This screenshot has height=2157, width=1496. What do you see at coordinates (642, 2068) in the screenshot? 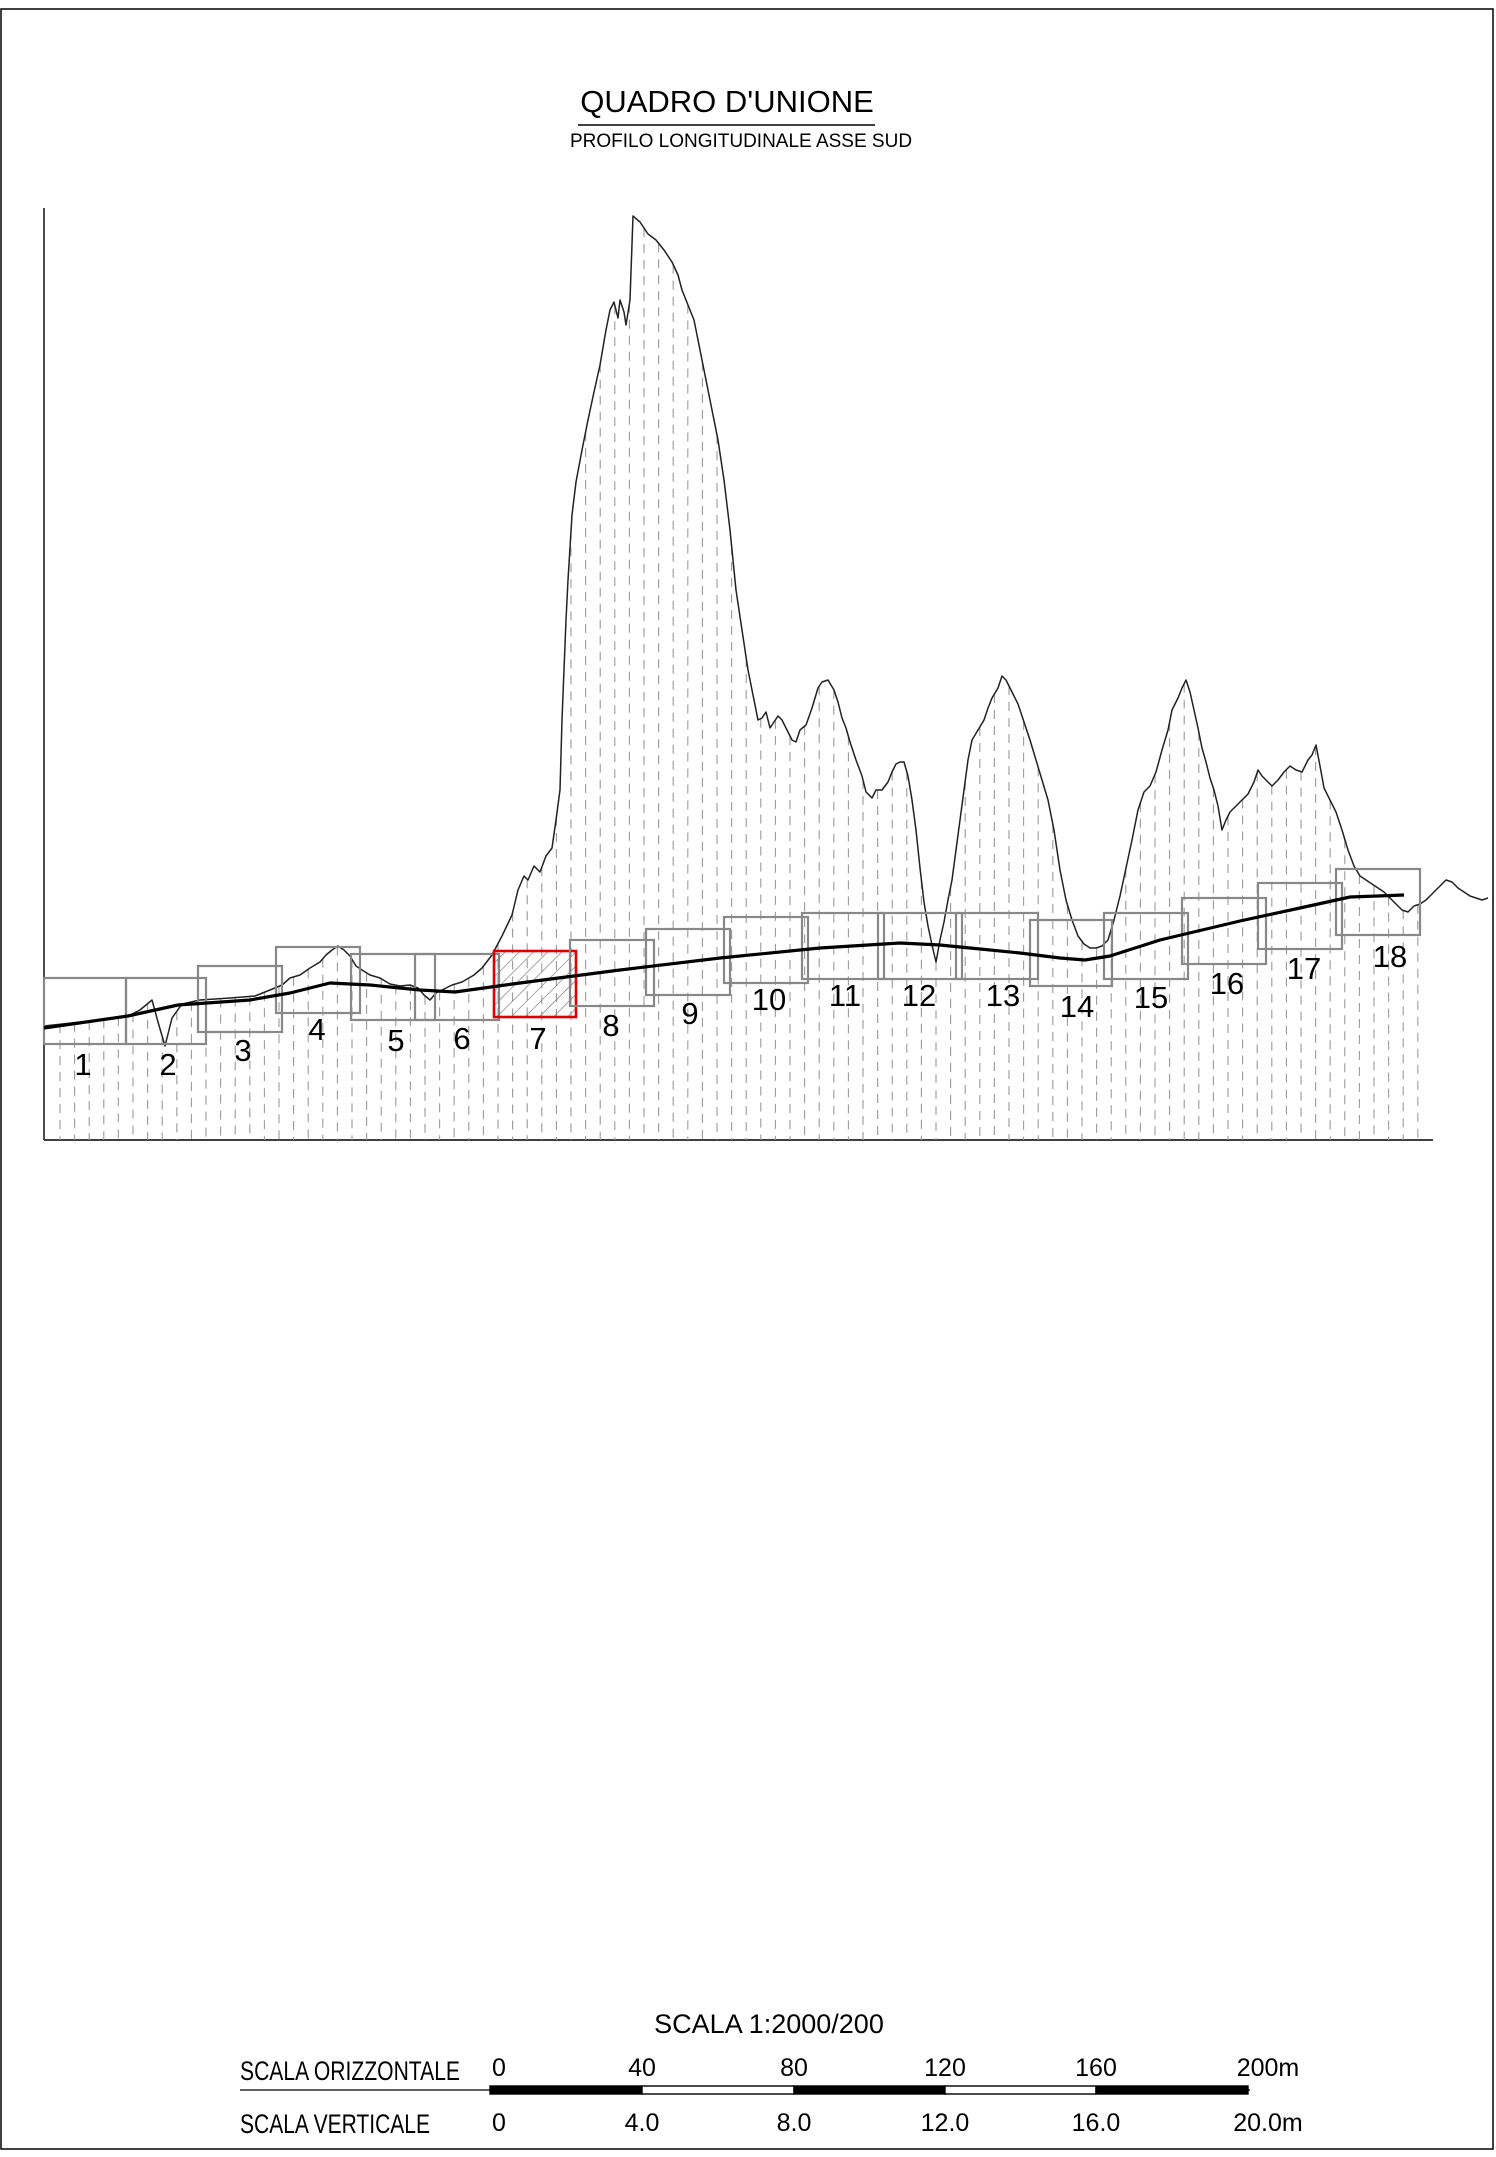
I see `horizontal-scale-tick-label: 40` at bounding box center [642, 2068].